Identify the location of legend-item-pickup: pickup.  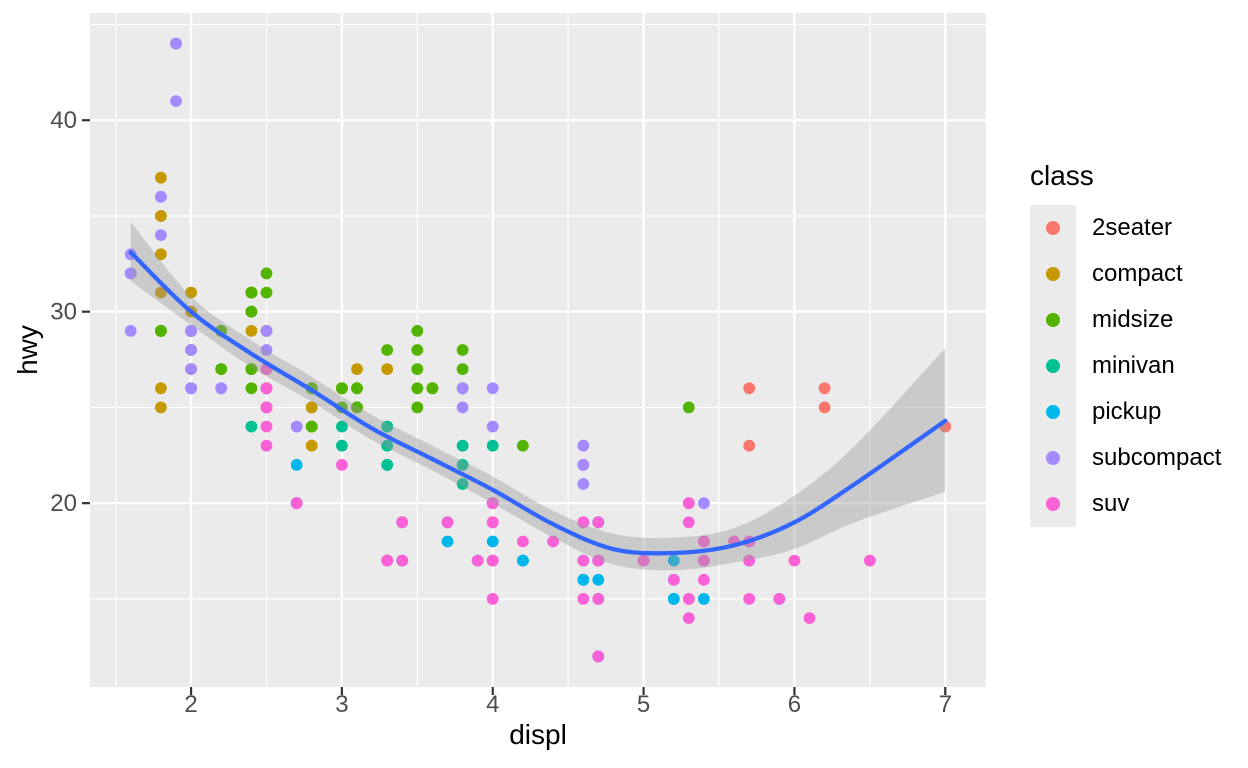
(1125, 412).